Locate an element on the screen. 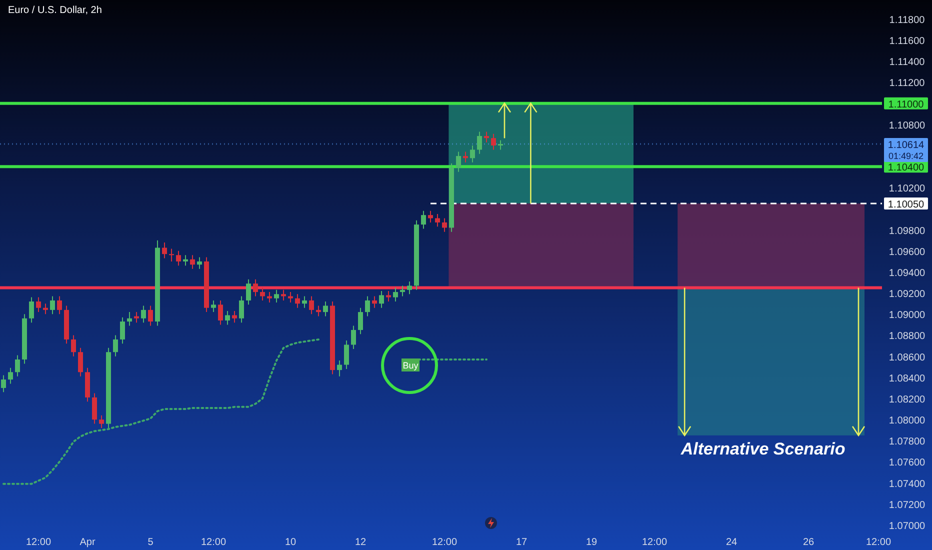  ref-line-label: 1.10614 is located at coordinates (906, 146).